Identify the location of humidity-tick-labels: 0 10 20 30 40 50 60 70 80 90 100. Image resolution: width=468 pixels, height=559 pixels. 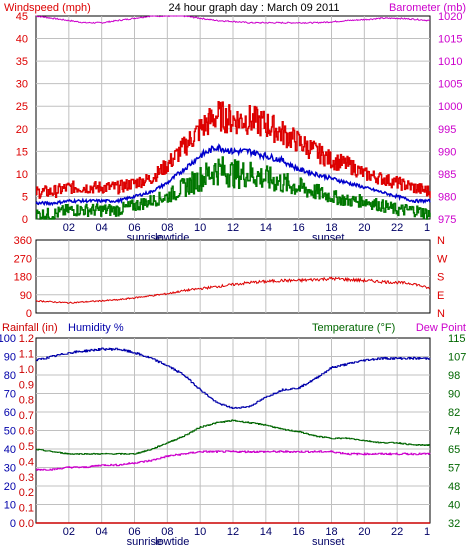
(8, 431).